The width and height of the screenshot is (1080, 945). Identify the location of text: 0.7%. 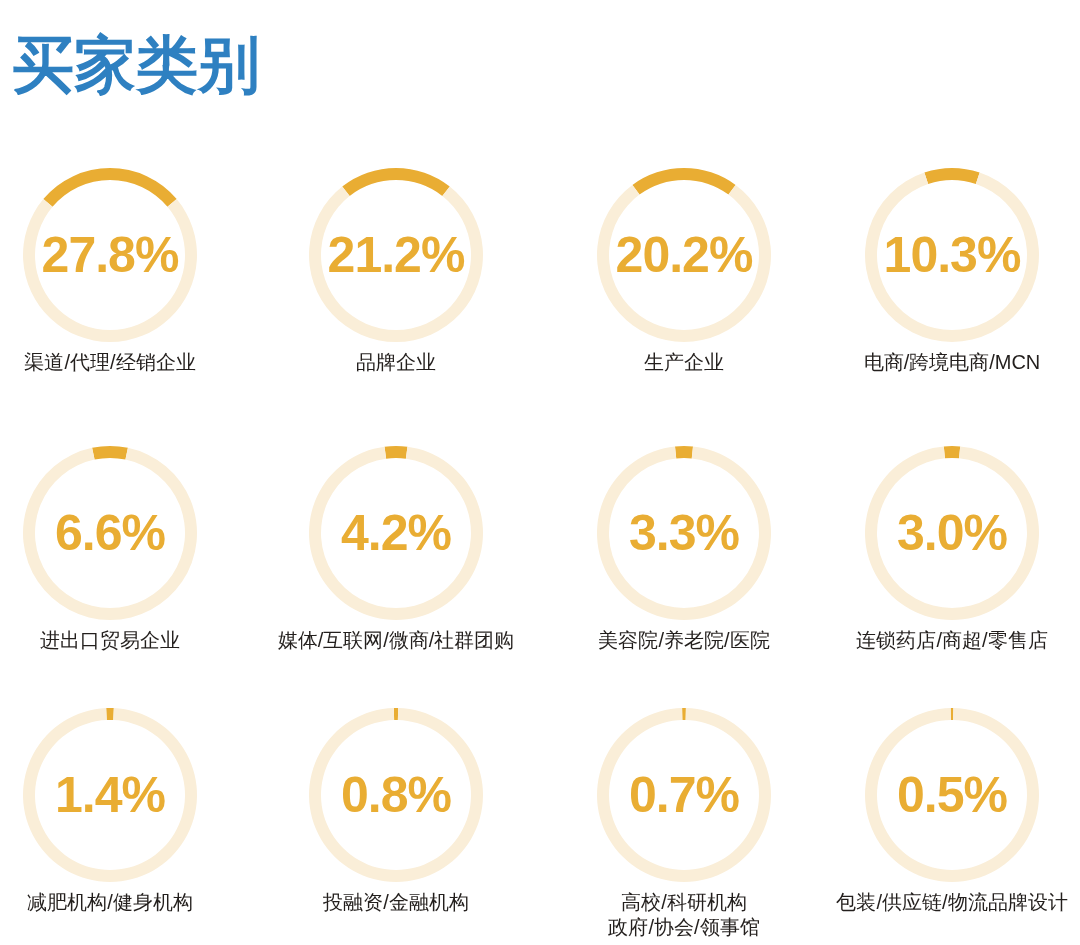
(684, 795).